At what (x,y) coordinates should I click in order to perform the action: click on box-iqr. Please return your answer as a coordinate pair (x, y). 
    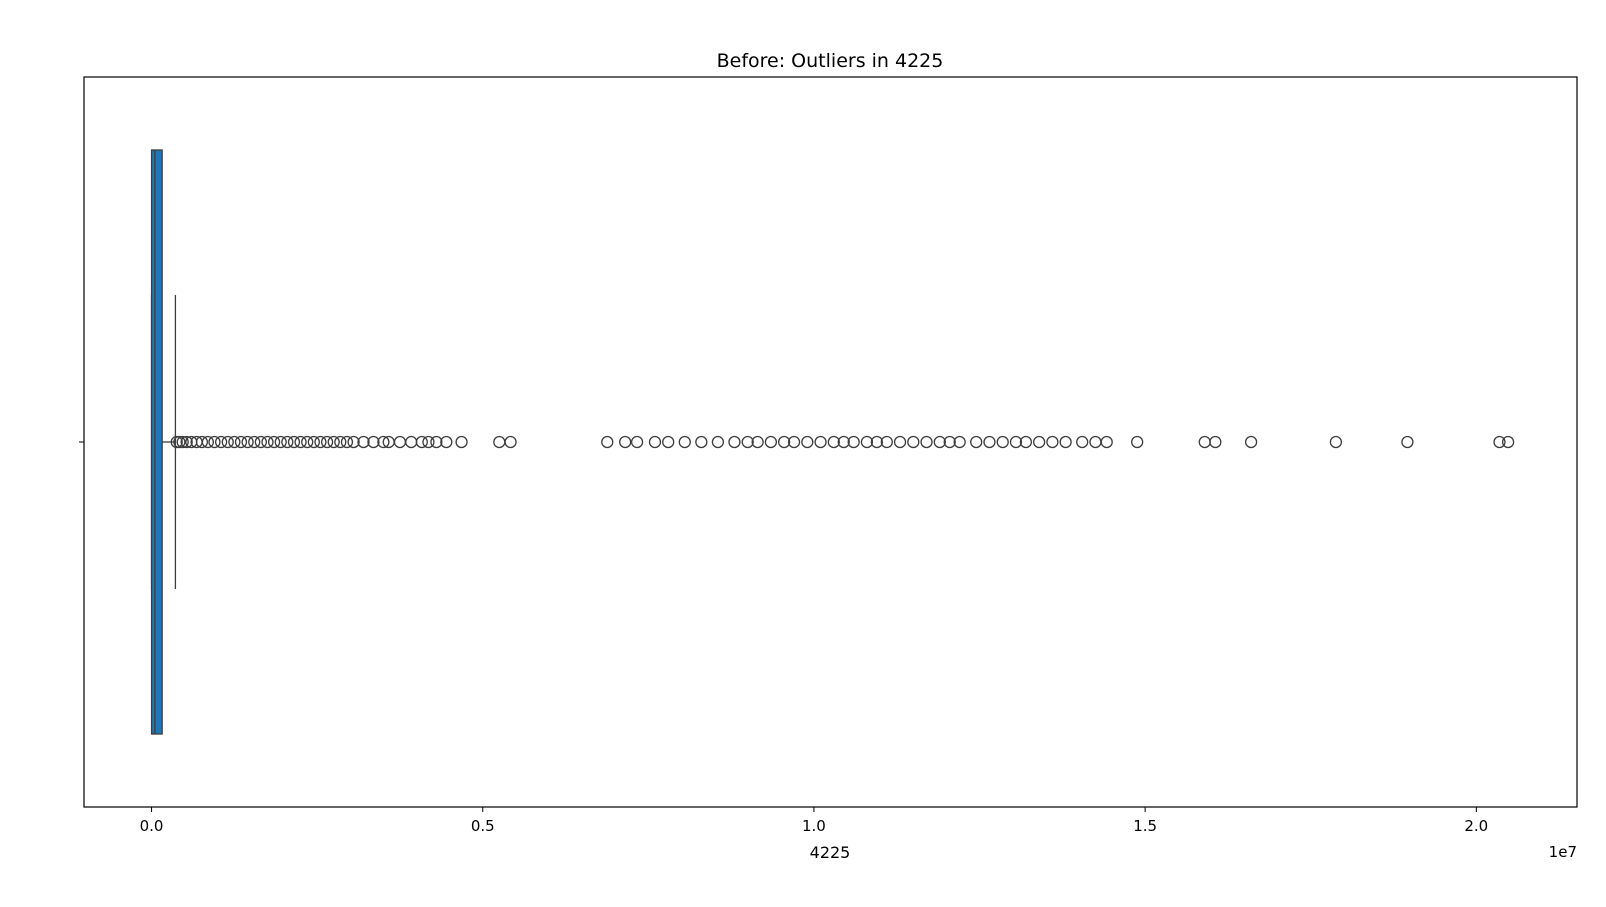
    Looking at the image, I should click on (156, 442).